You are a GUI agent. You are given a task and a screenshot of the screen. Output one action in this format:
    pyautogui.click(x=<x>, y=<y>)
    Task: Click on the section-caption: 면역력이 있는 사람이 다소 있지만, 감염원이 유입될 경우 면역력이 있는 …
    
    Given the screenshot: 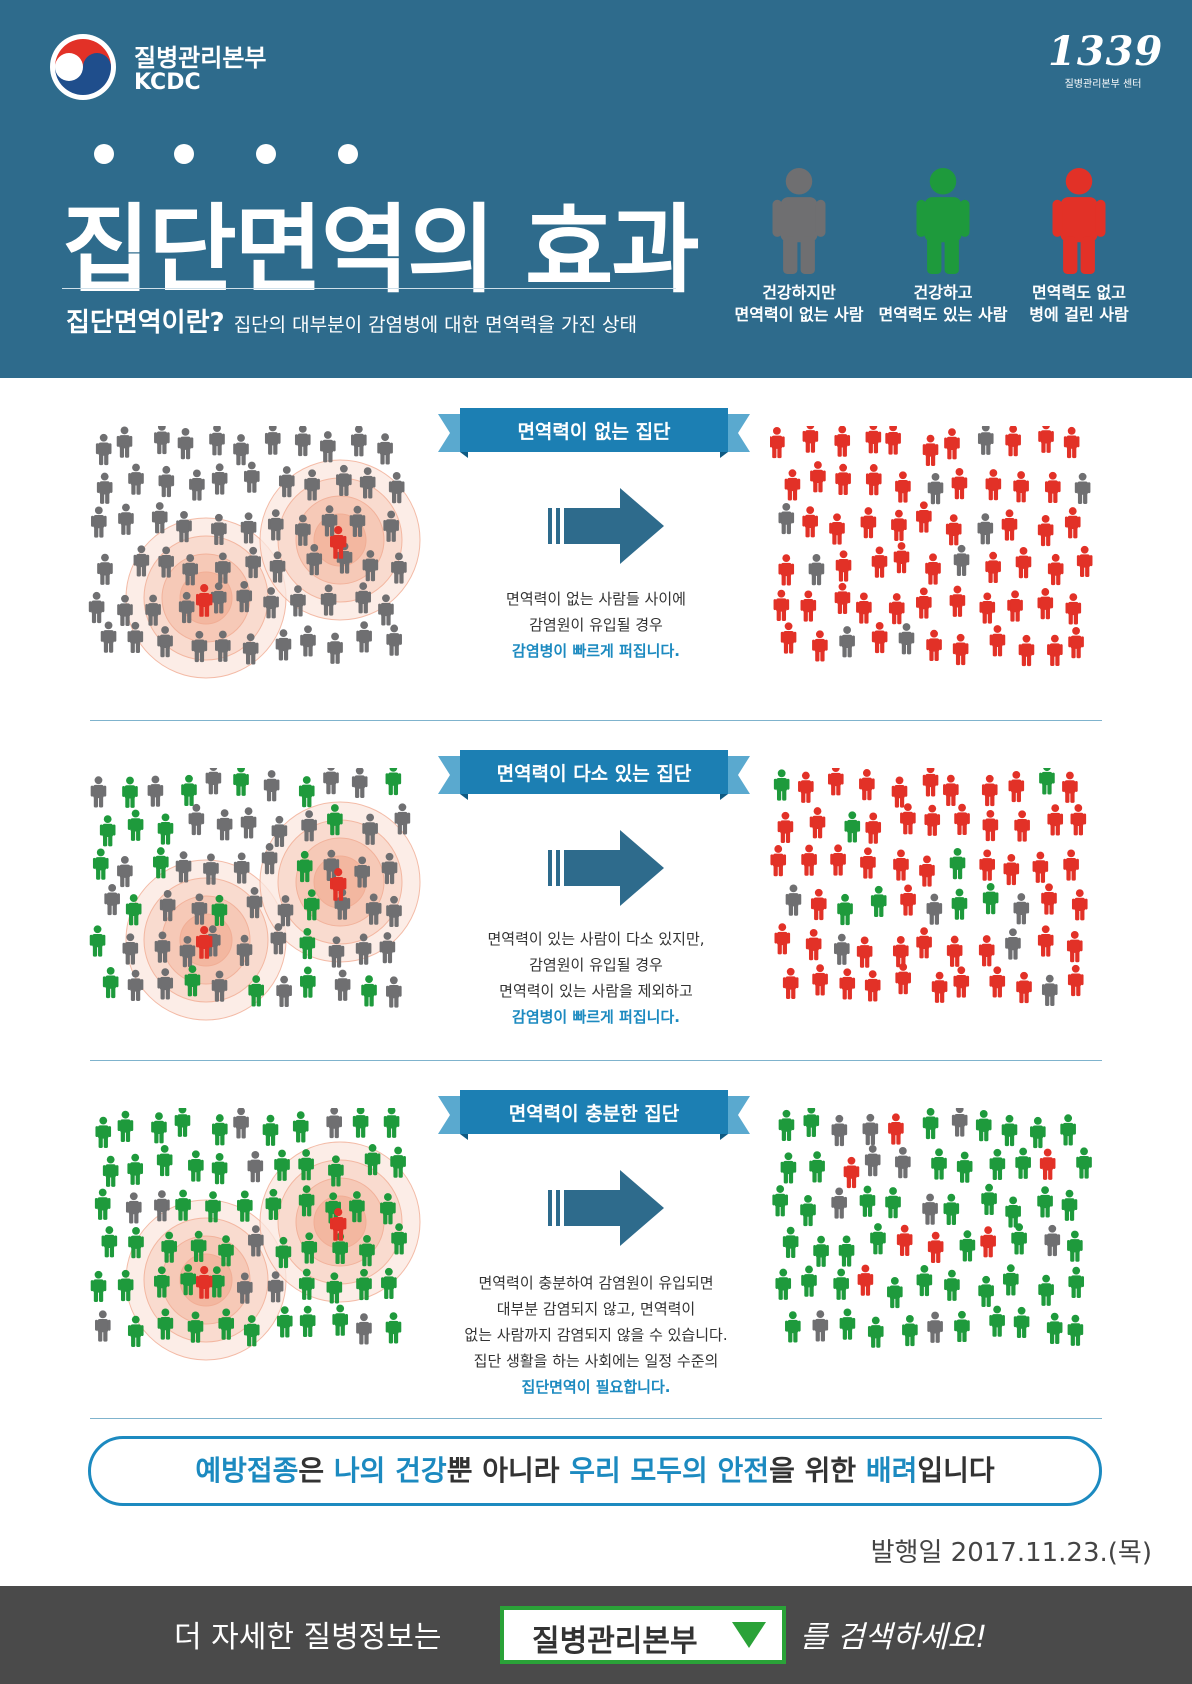 What is the action you would take?
    pyautogui.click(x=596, y=978)
    